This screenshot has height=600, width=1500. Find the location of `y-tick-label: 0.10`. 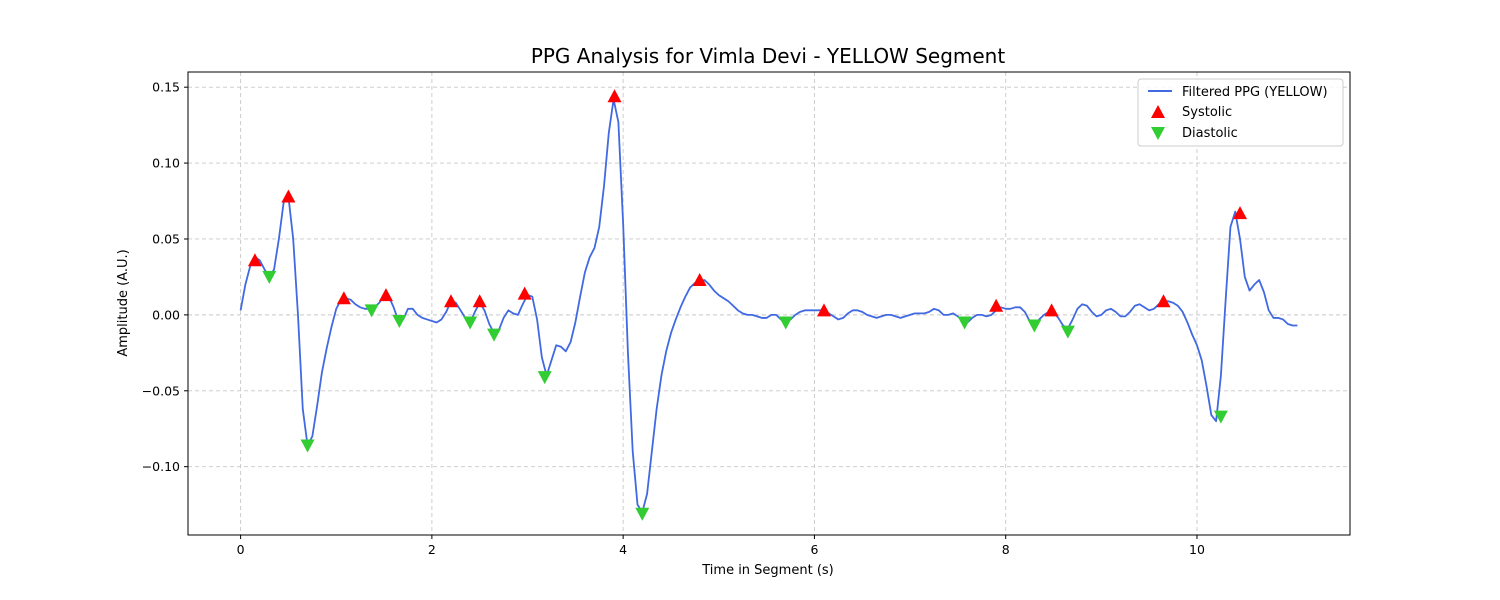

y-tick-label: 0.10 is located at coordinates (166, 163).